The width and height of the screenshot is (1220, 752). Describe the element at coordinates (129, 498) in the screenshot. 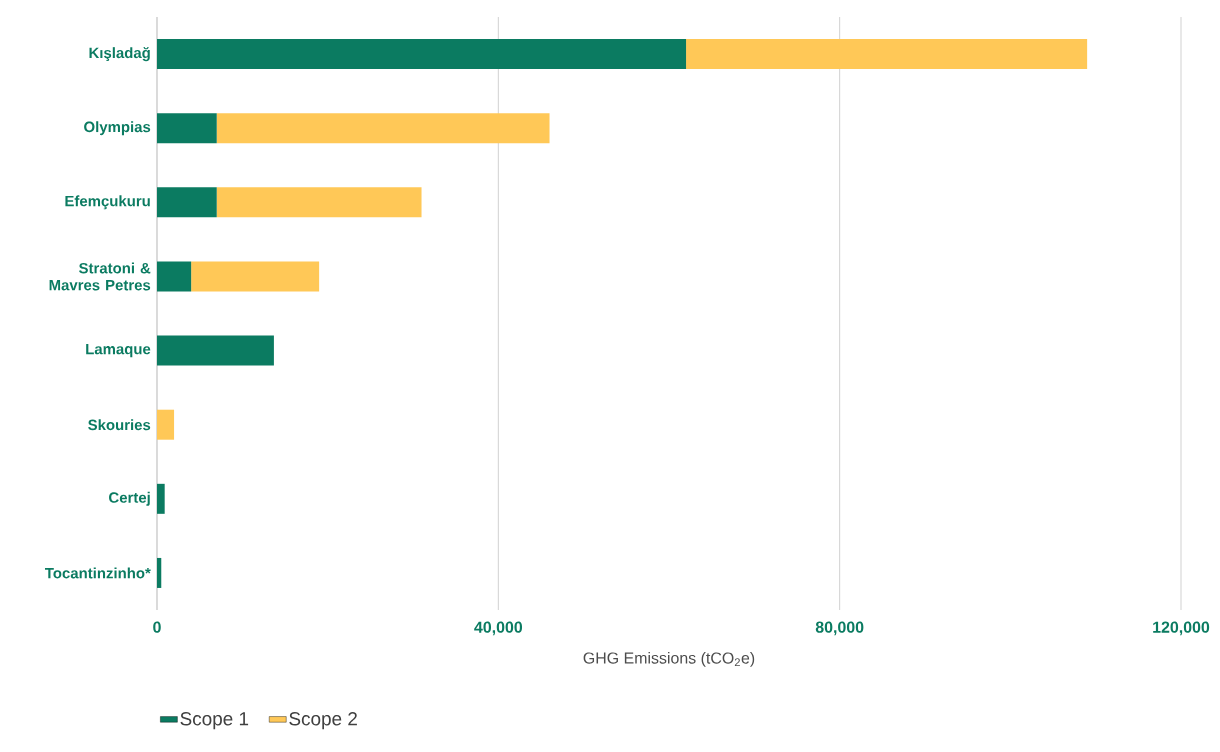

I see `y-tick-label: Certej` at that location.